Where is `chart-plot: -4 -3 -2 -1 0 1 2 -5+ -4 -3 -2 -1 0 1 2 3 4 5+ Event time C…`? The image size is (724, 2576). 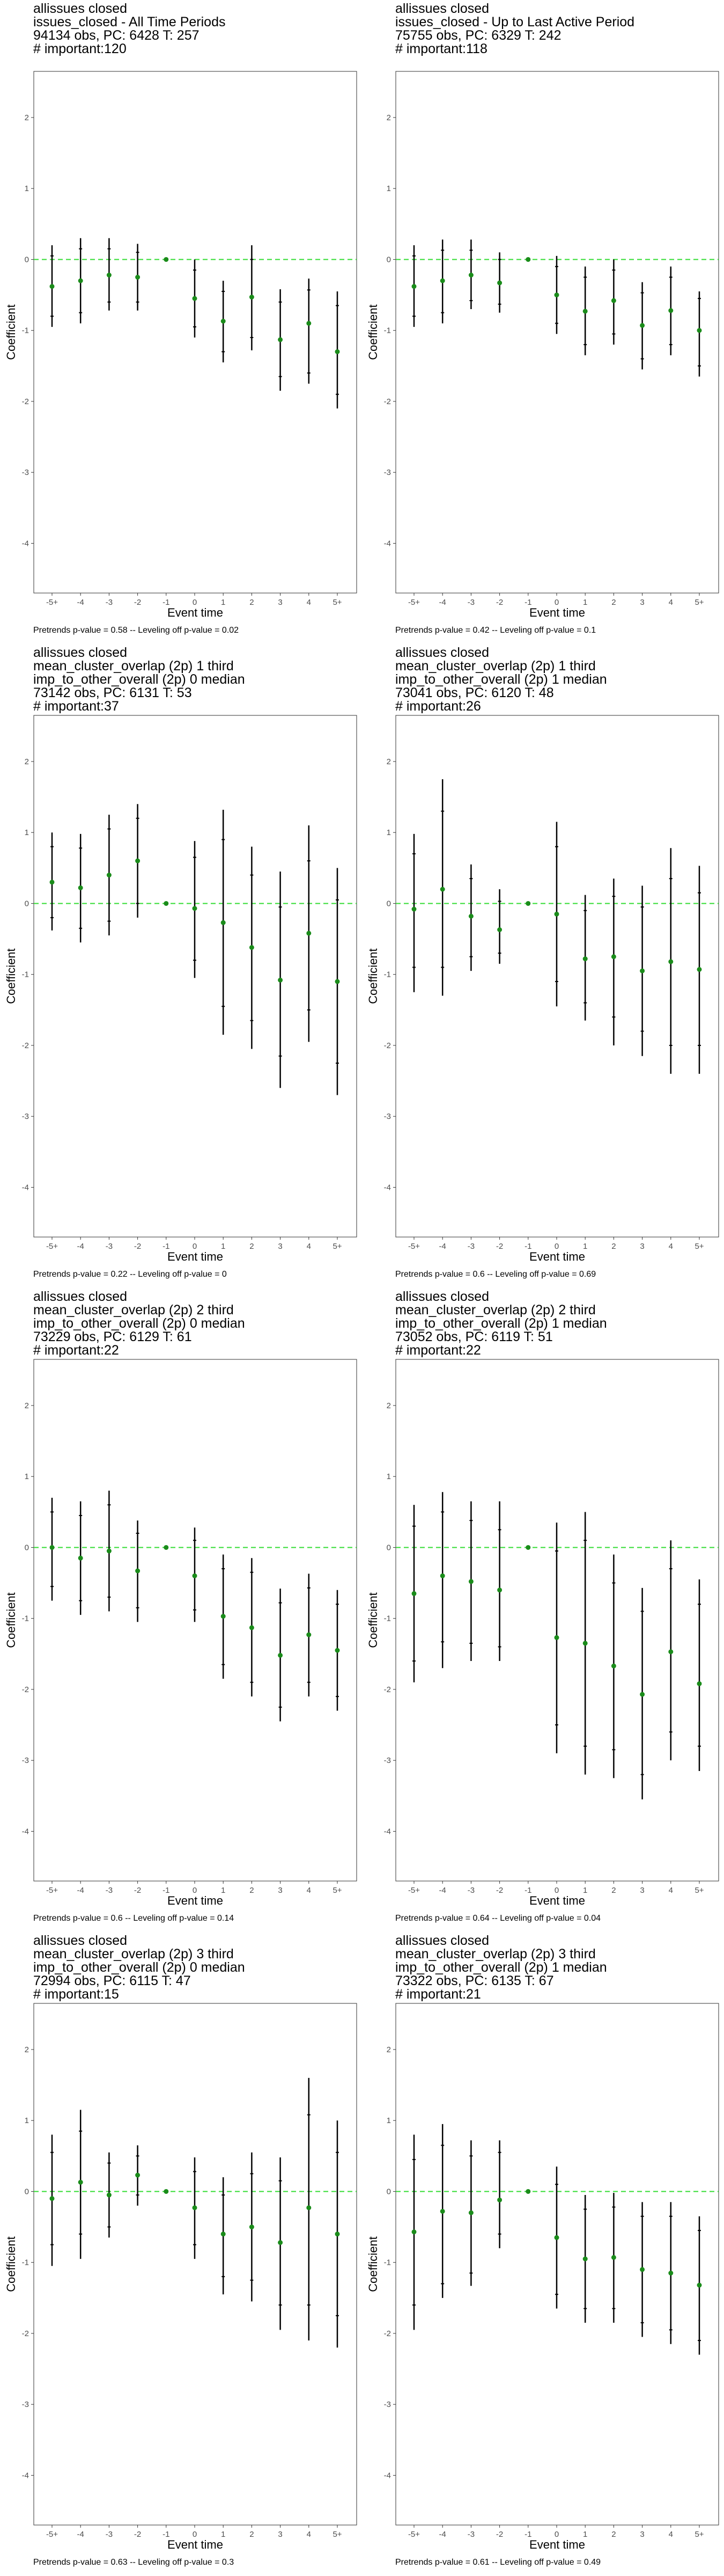 chart-plot: -4 -3 -2 -1 0 1 2 -5+ -4 -3 -2 -1 0 1 2 3 4 5+ Event time C… is located at coordinates (542, 345).